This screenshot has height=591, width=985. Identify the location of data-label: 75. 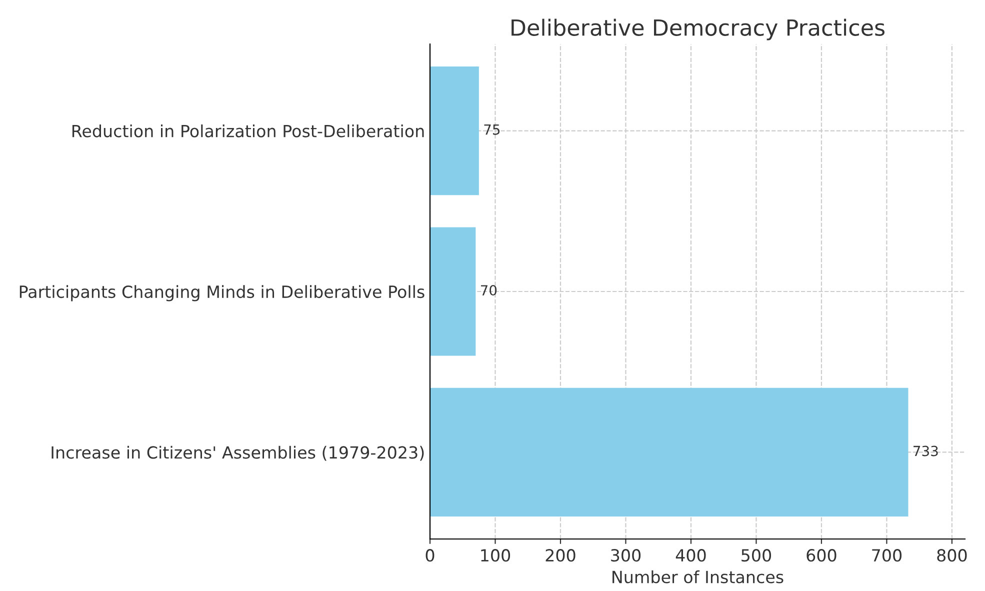
(492, 129).